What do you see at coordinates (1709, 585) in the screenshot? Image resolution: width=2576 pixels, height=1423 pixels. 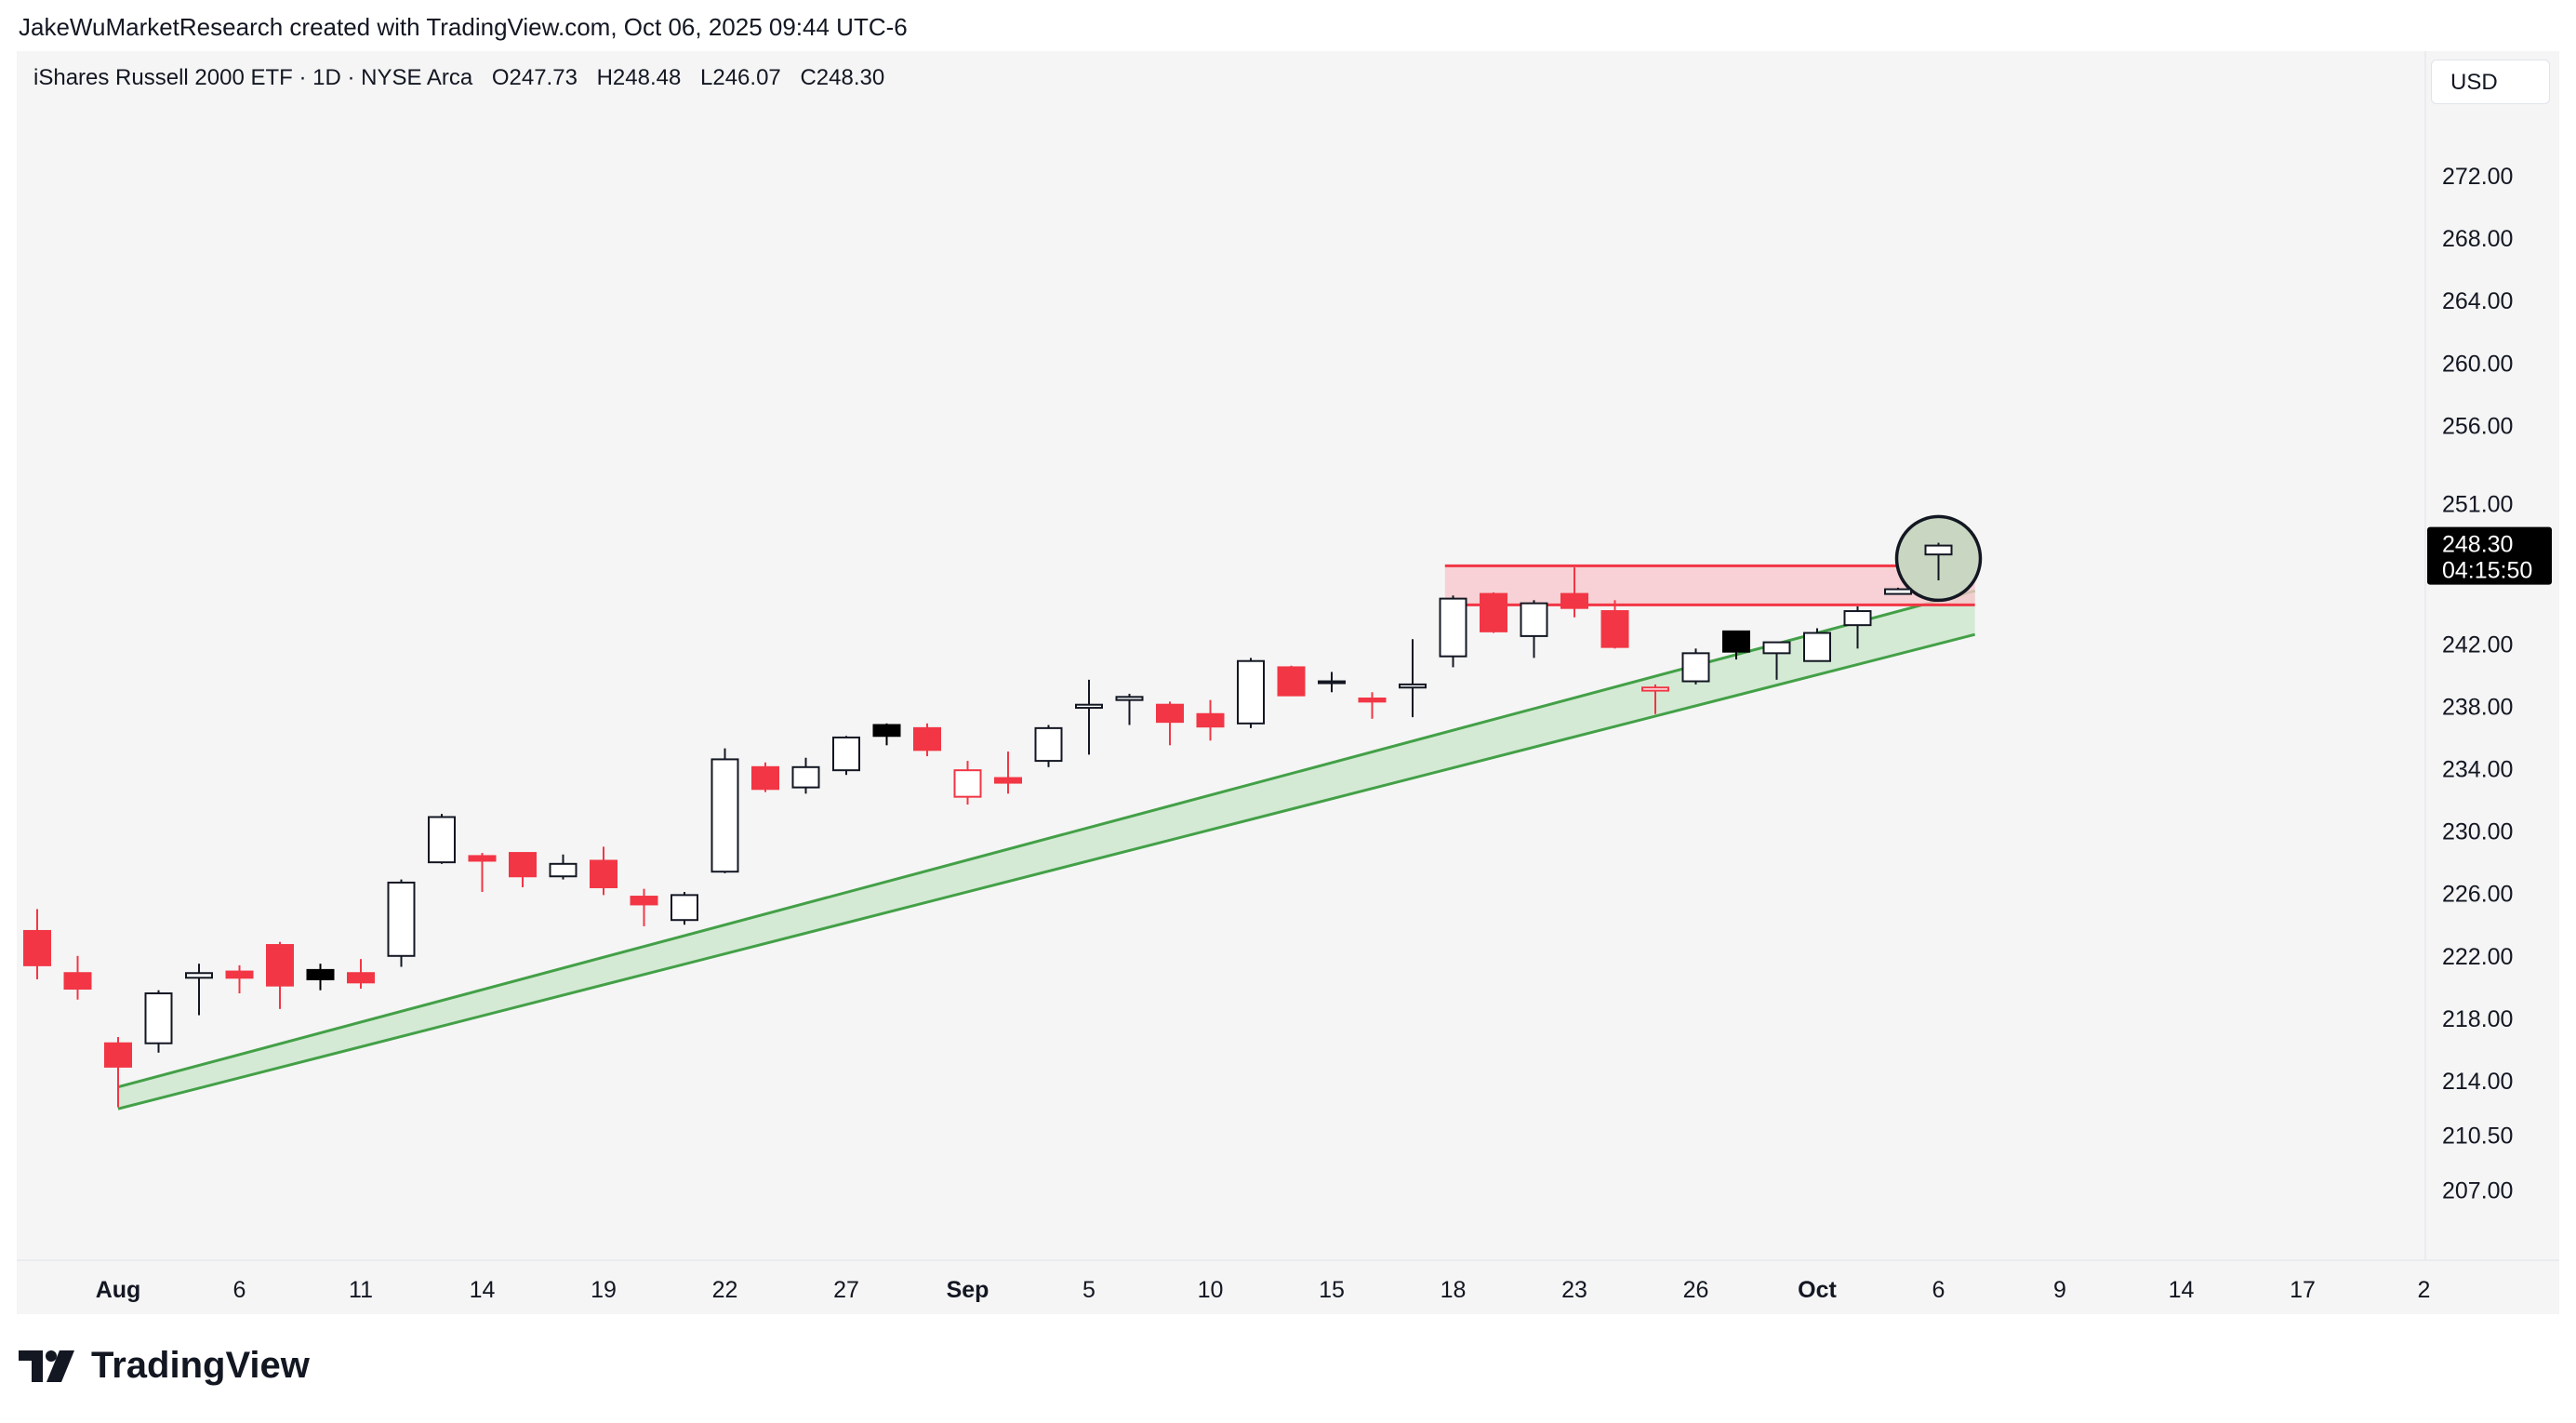 I see `resistance-zone-fill` at bounding box center [1709, 585].